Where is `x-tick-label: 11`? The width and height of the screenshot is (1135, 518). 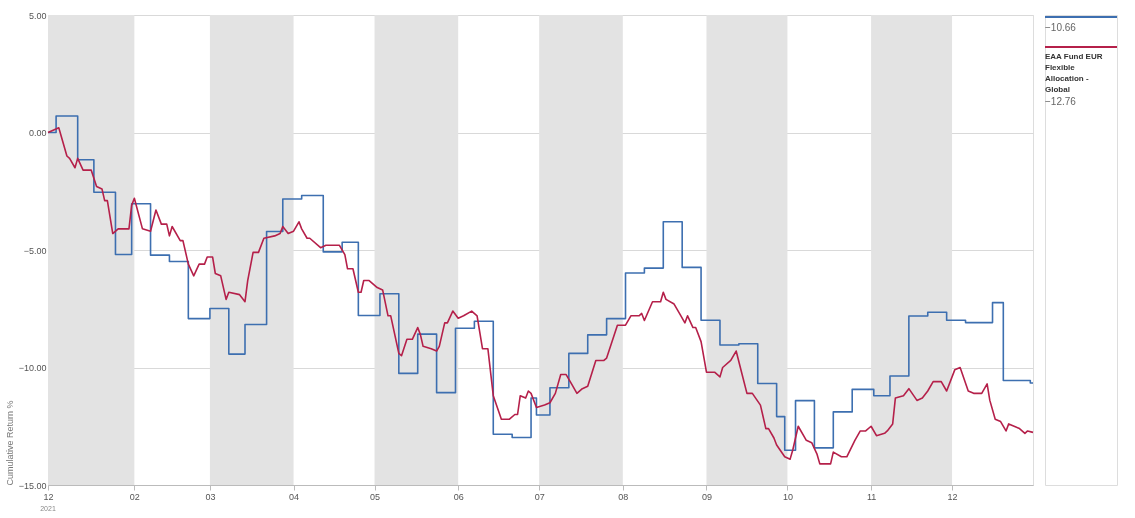 x-tick-label: 11 is located at coordinates (871, 496).